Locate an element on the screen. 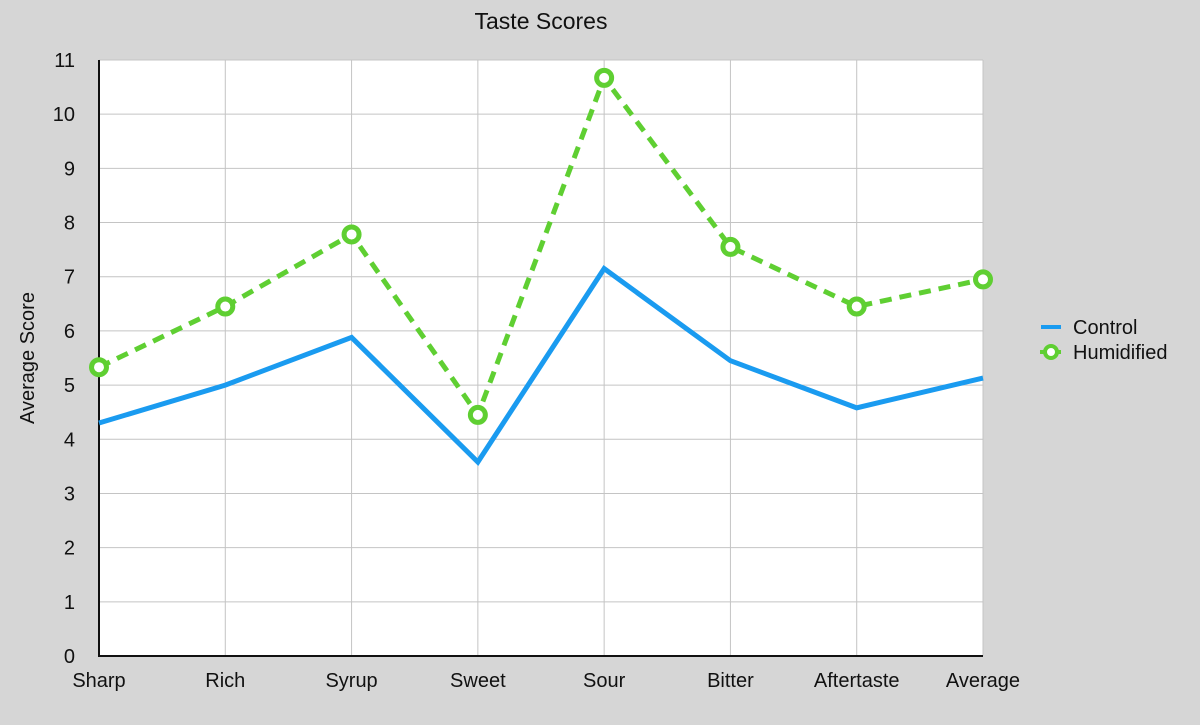 The image size is (1200, 725). y-tick-label: 0 is located at coordinates (69, 657).